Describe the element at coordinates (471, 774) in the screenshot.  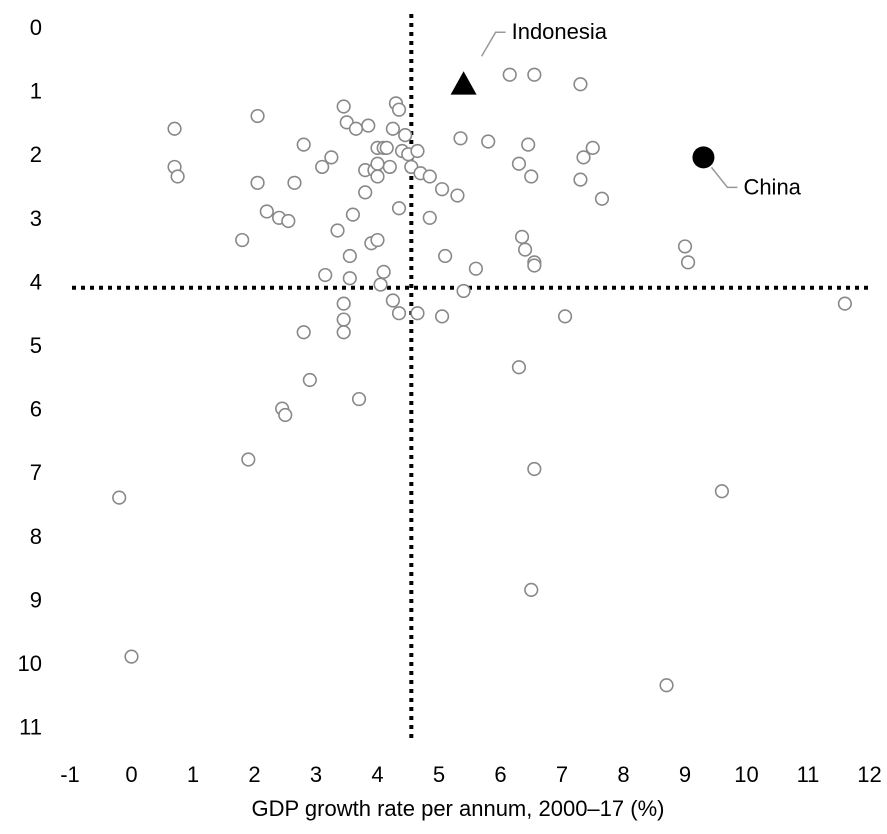
I see `x-axis-ticks: -1 0 1 2 3 4 5 6 7 8 9 10 11 12` at that location.